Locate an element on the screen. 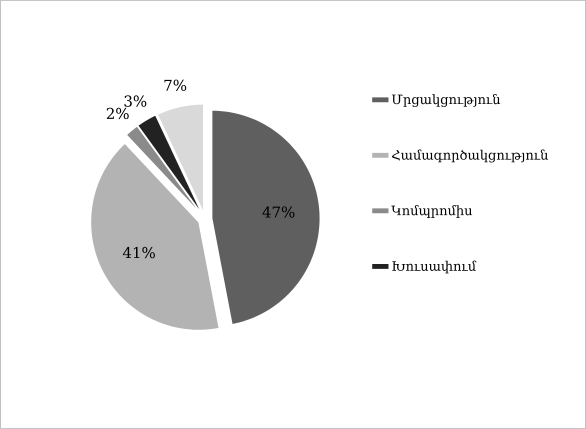  data-label: 7% is located at coordinates (175, 85).